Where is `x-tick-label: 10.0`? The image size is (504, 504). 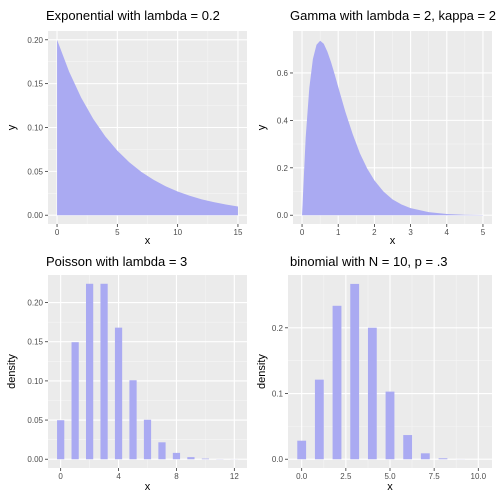 x-tick-label: 10.0 is located at coordinates (479, 476).